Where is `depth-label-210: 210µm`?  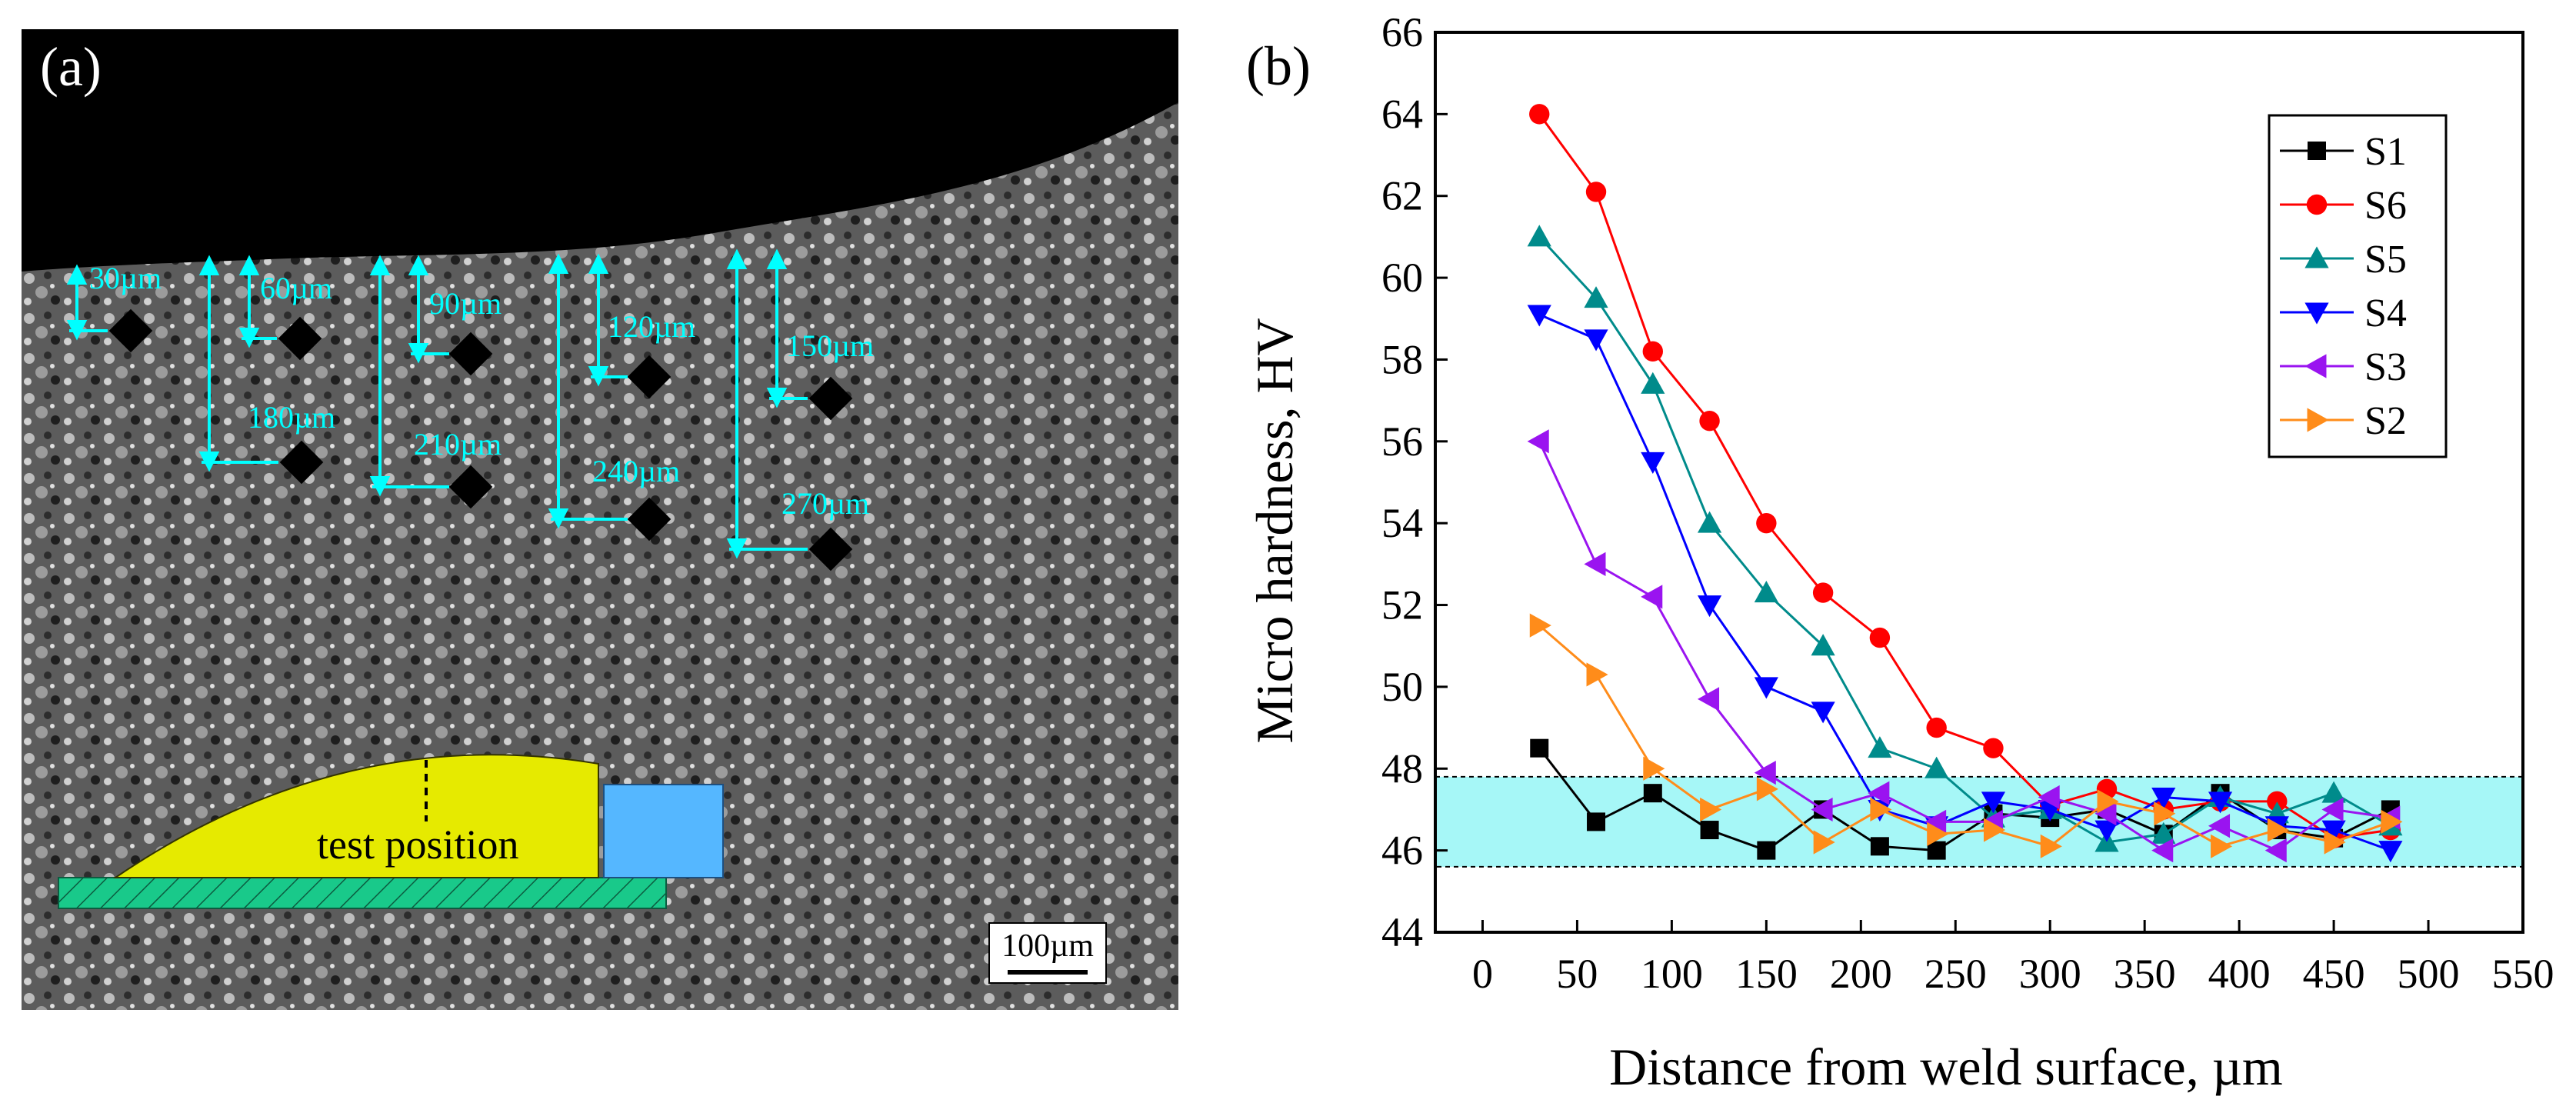
depth-label-210: 210µm is located at coordinates (458, 444).